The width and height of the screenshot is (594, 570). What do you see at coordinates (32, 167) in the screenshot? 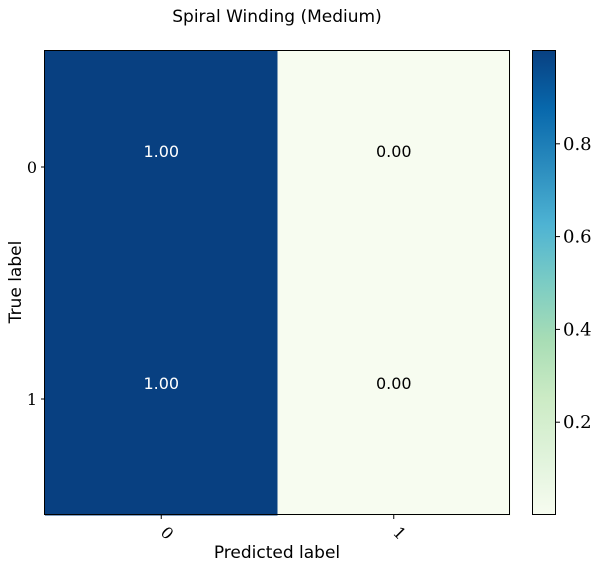
I see `y-tick-label: 0` at bounding box center [32, 167].